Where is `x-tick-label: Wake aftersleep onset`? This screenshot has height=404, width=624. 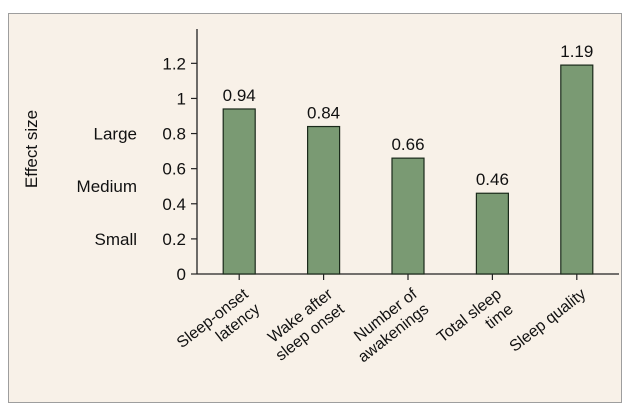 x-tick-label: Wake aftersleep onset is located at coordinates (304, 324).